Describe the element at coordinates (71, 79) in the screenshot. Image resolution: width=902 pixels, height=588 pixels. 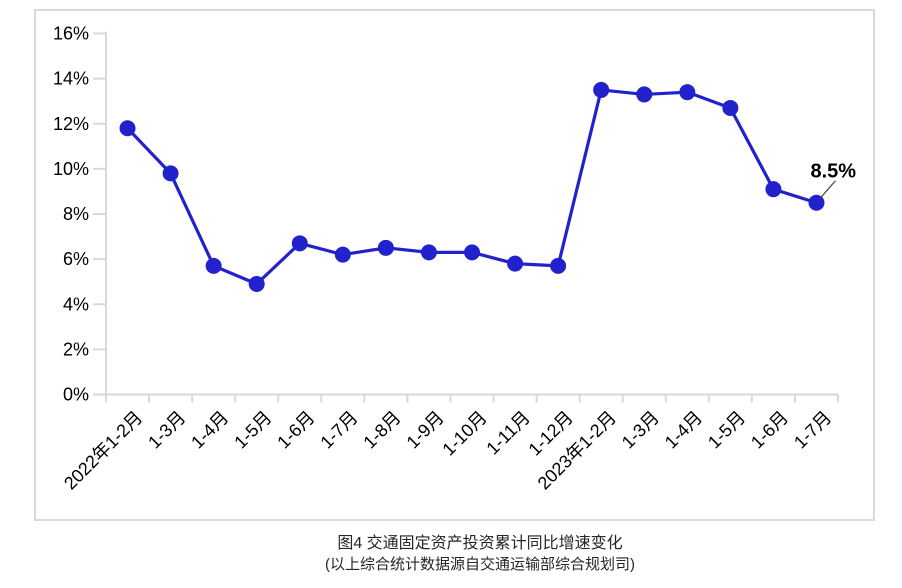
I see `y-tick-label: 14%` at that location.